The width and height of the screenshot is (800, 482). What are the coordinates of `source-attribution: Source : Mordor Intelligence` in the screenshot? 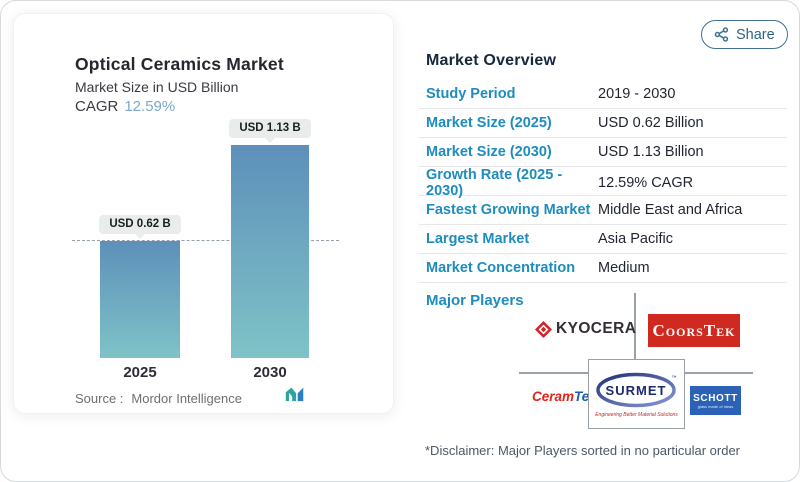 It's located at (158, 398).